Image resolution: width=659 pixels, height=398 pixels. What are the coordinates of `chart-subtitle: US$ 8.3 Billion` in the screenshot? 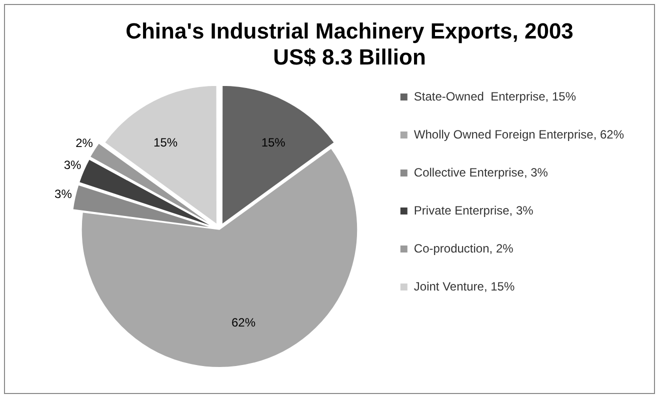 It's located at (349, 57).